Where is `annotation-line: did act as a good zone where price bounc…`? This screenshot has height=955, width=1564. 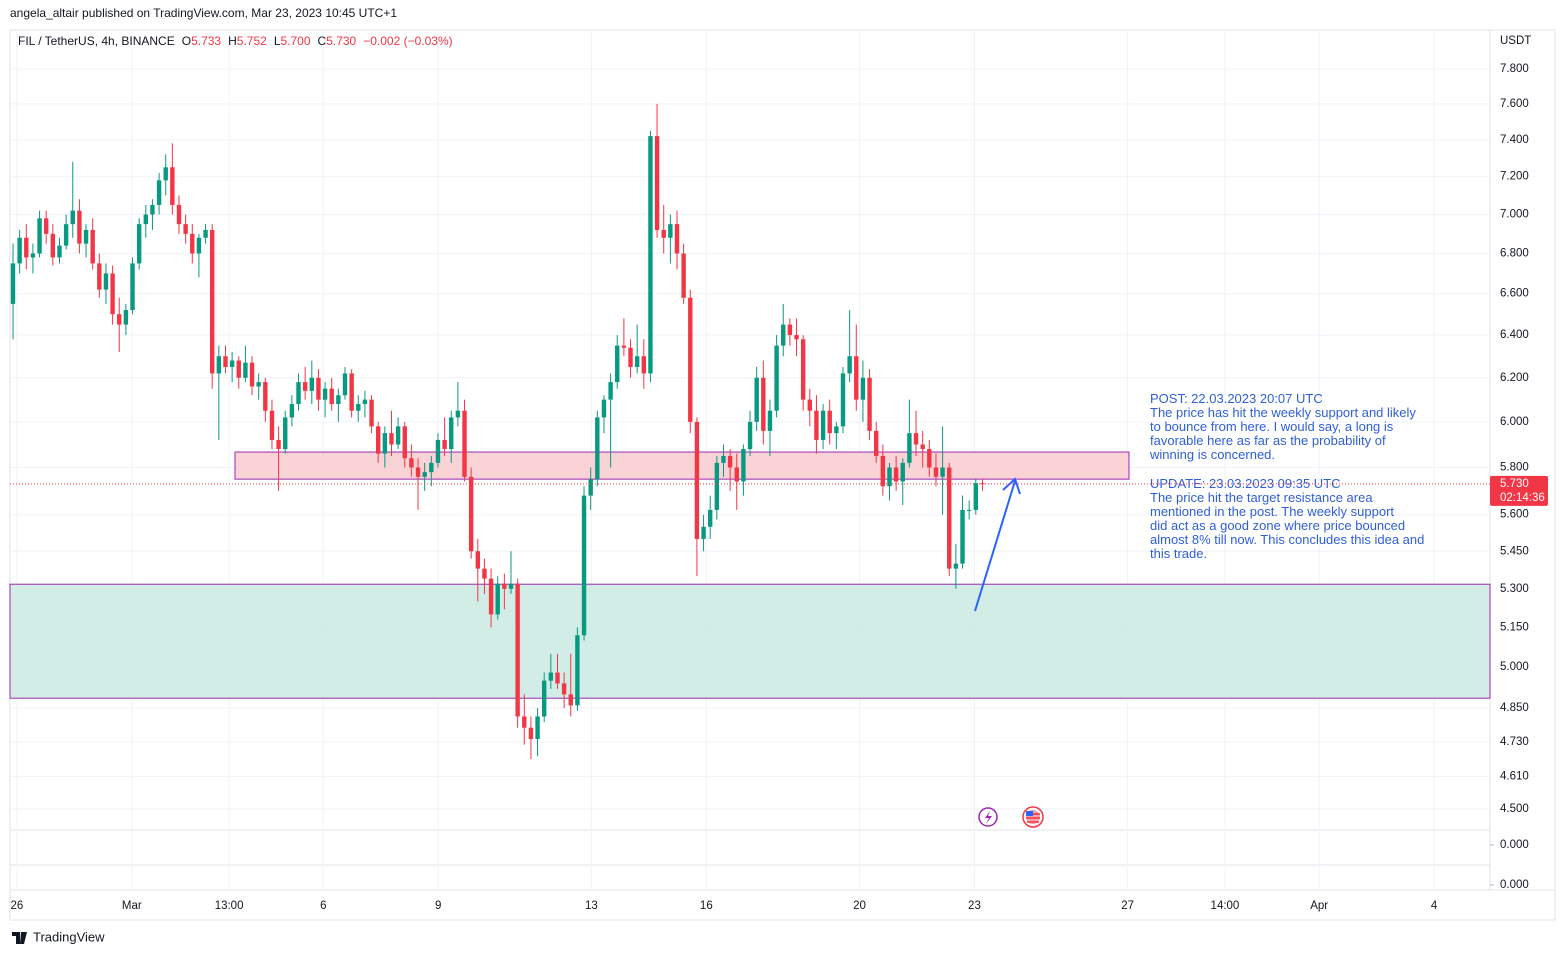
annotation-line: did act as a good zone where price bounc… is located at coordinates (1277, 525).